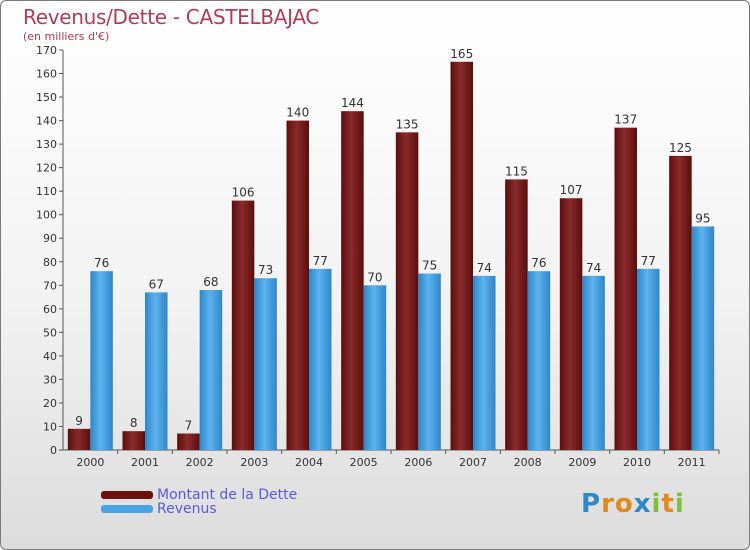  What do you see at coordinates (50, 379) in the screenshot?
I see `y-tick-label: 30` at bounding box center [50, 379].